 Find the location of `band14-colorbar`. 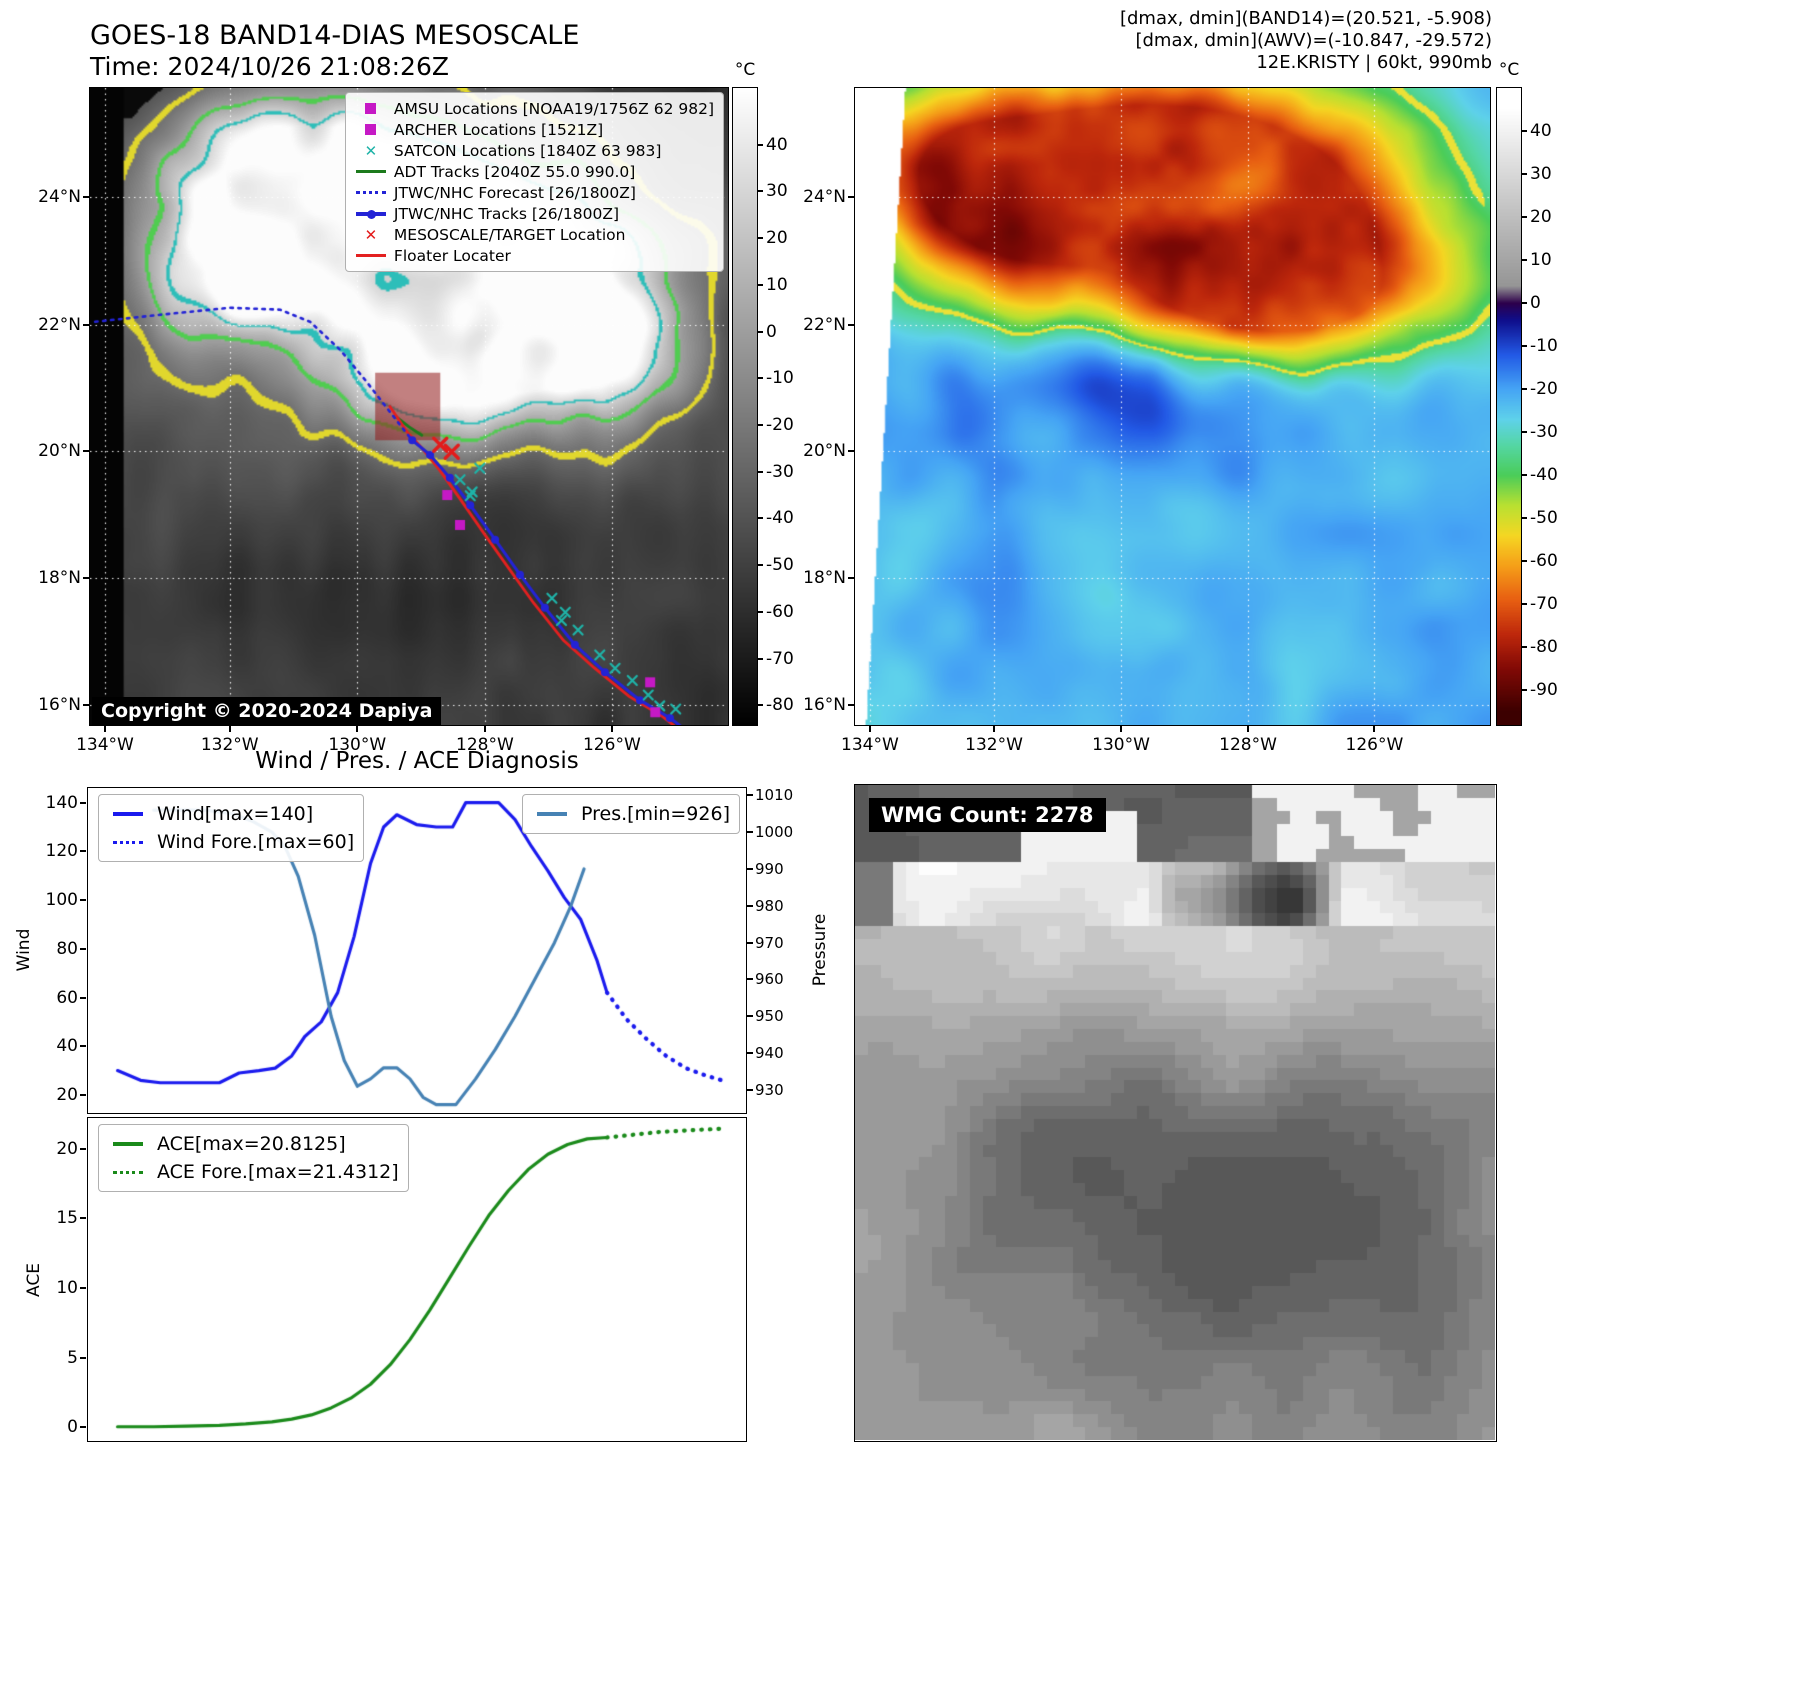

band14-colorbar is located at coordinates (745, 406).